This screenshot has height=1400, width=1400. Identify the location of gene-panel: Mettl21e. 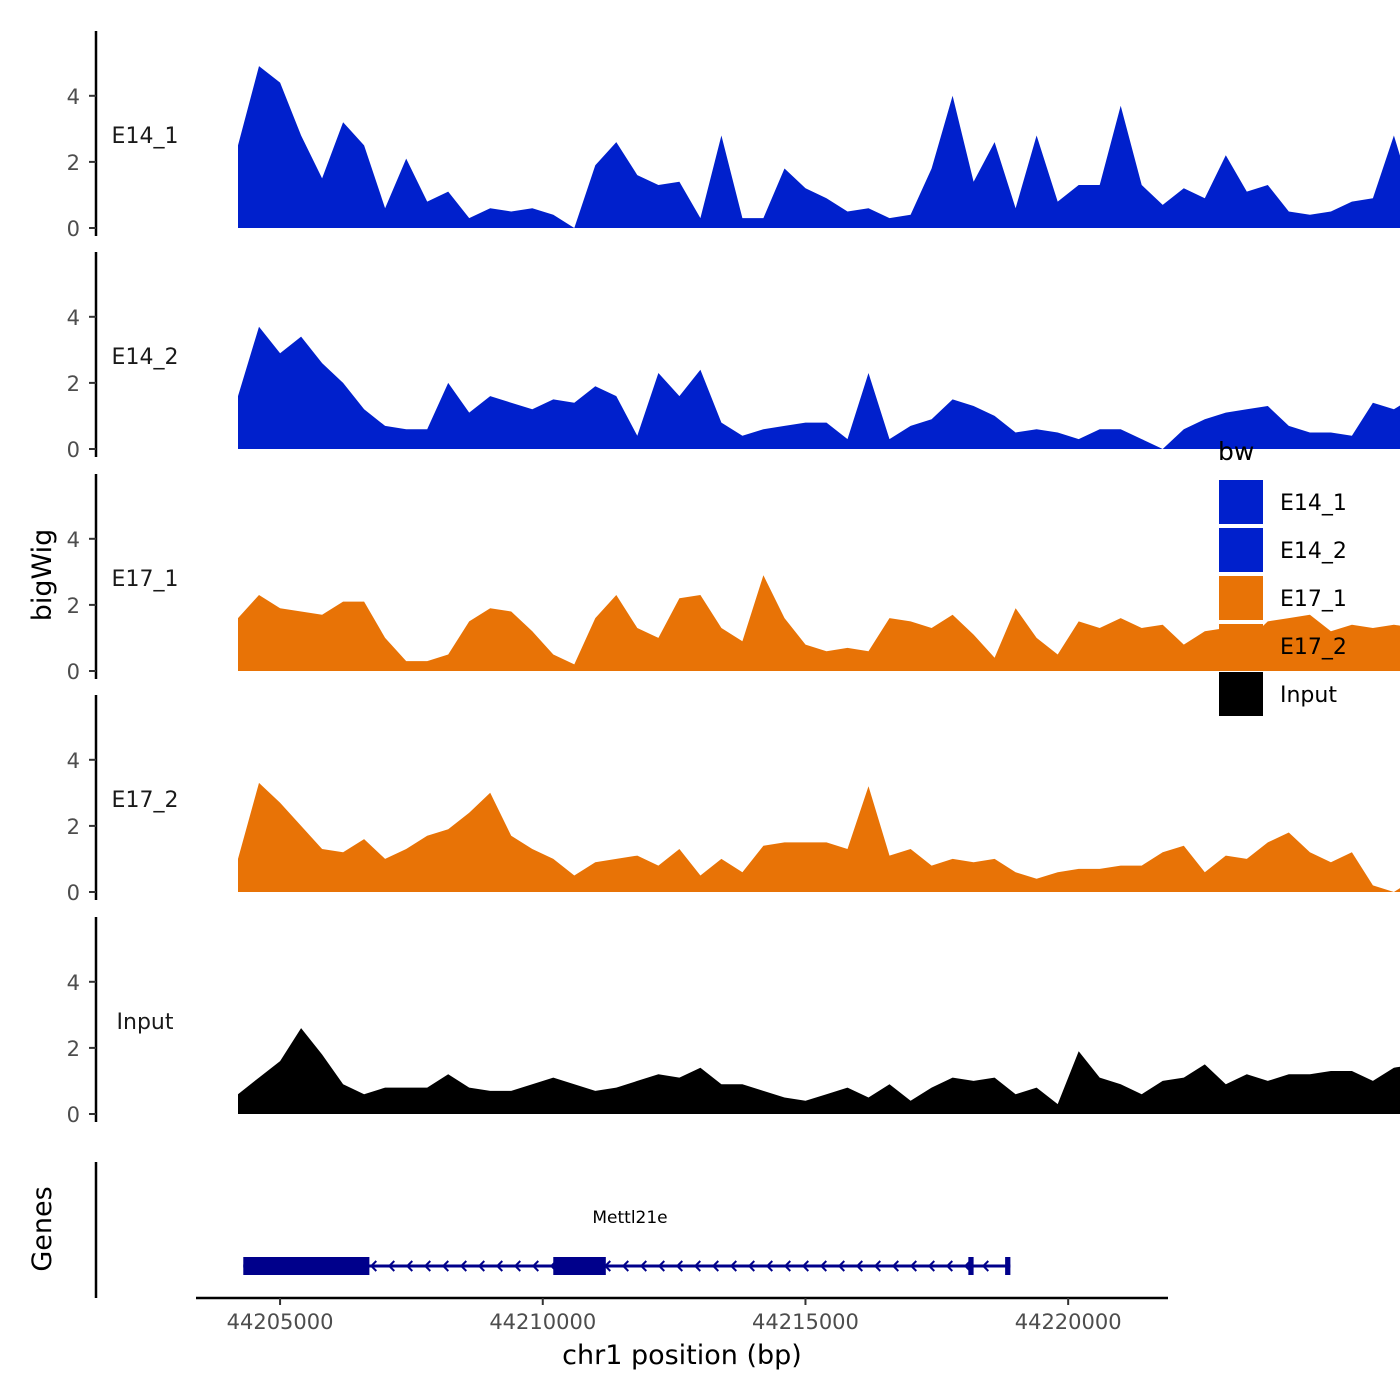
(552, 1230).